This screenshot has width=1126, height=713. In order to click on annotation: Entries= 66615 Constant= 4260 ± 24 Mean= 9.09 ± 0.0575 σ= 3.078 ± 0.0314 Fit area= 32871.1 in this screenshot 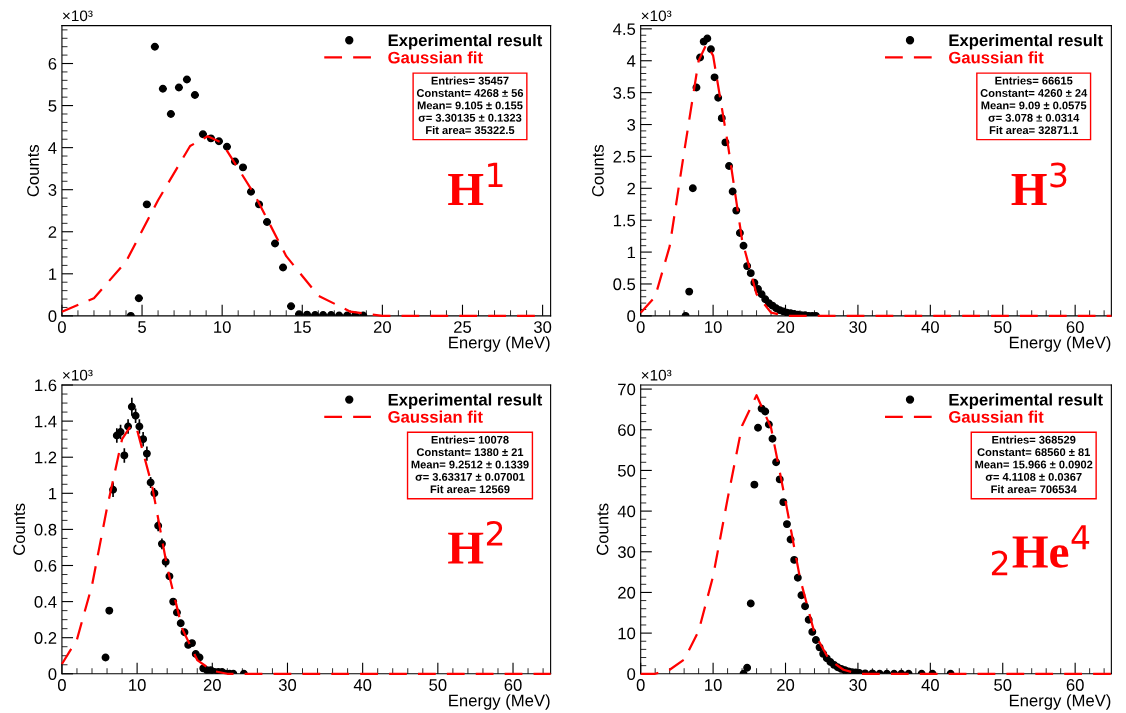, I will do `click(1034, 105)`.